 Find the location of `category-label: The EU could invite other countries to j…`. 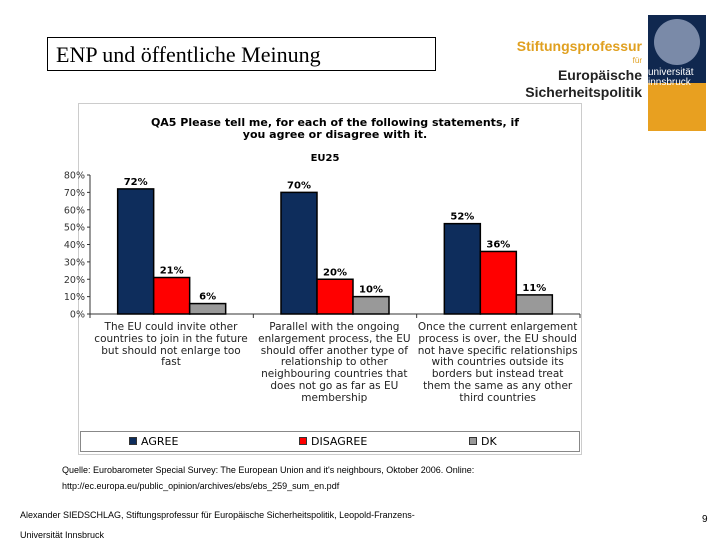

category-label: The EU could invite other countries to j… is located at coordinates (171, 345).